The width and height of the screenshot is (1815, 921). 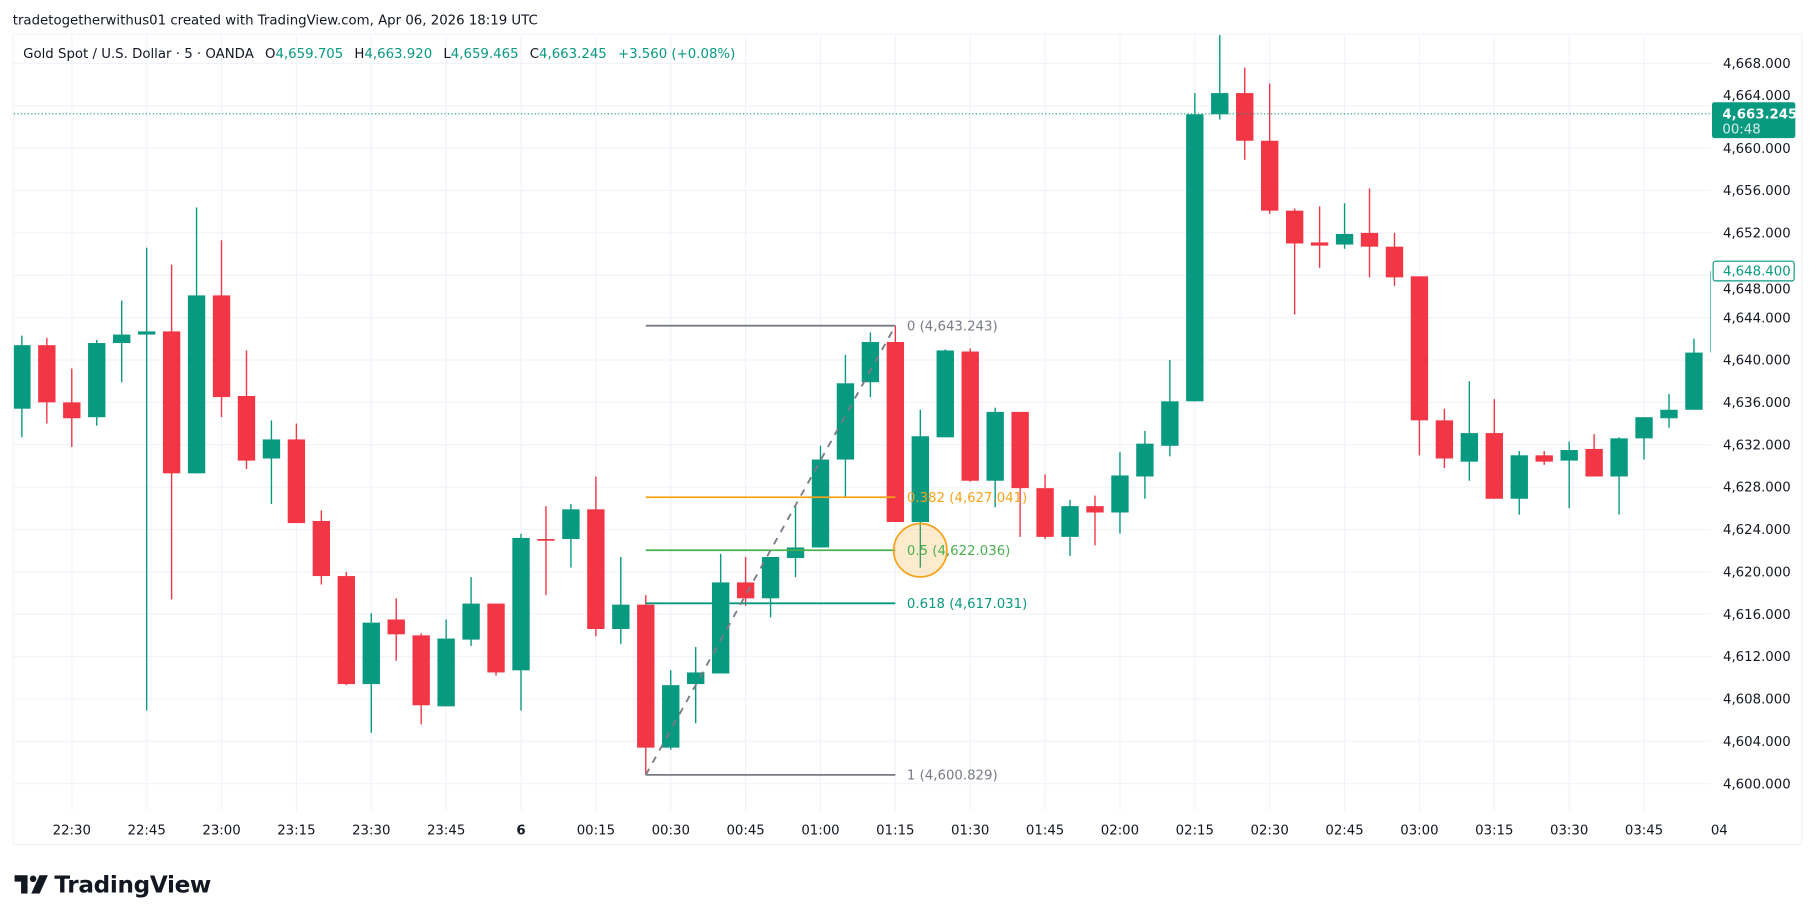 What do you see at coordinates (1494, 831) in the screenshot?
I see `time-tick-label: 03:15` at bounding box center [1494, 831].